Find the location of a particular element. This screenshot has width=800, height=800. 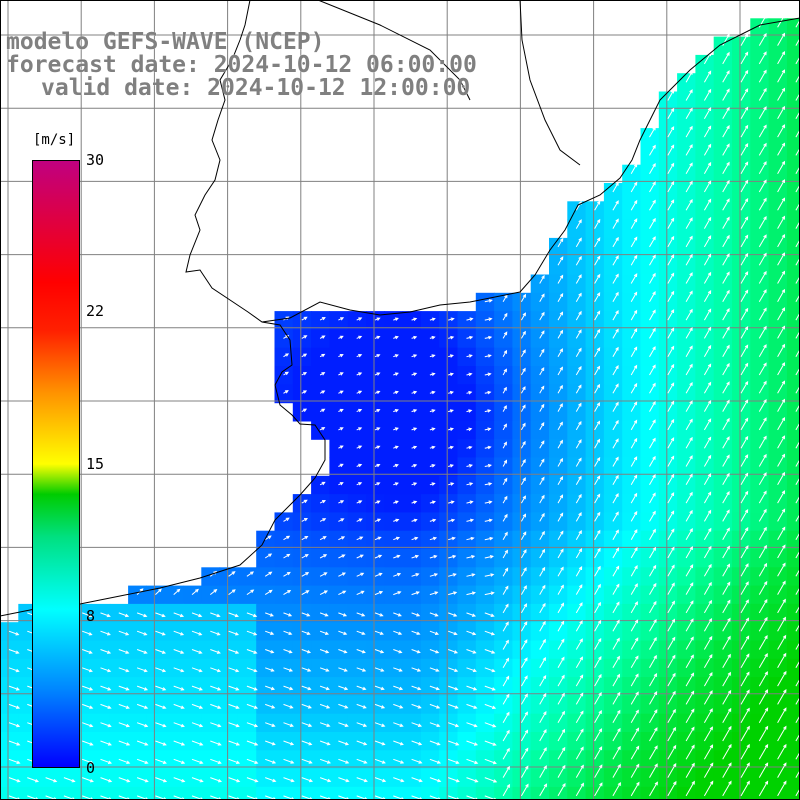

colorbar is located at coordinates (56, 464).